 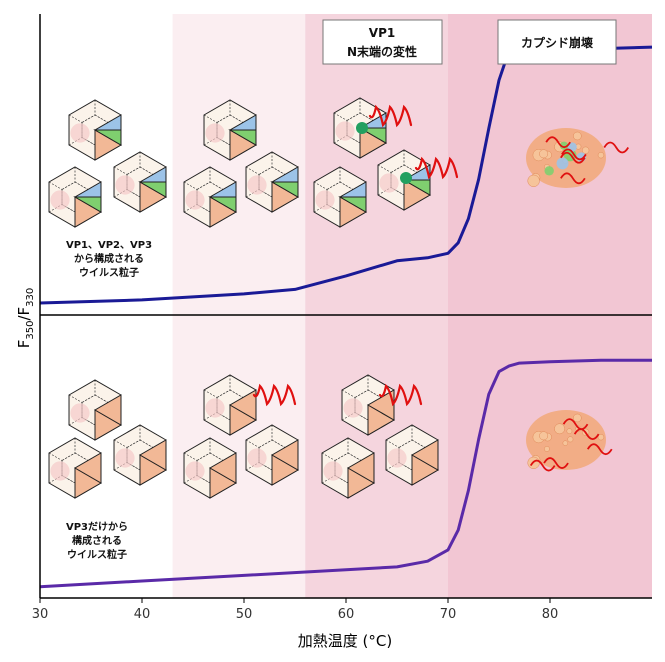 I want to click on annotation-capsid: カプシド崩壊, so click(x=557, y=42).